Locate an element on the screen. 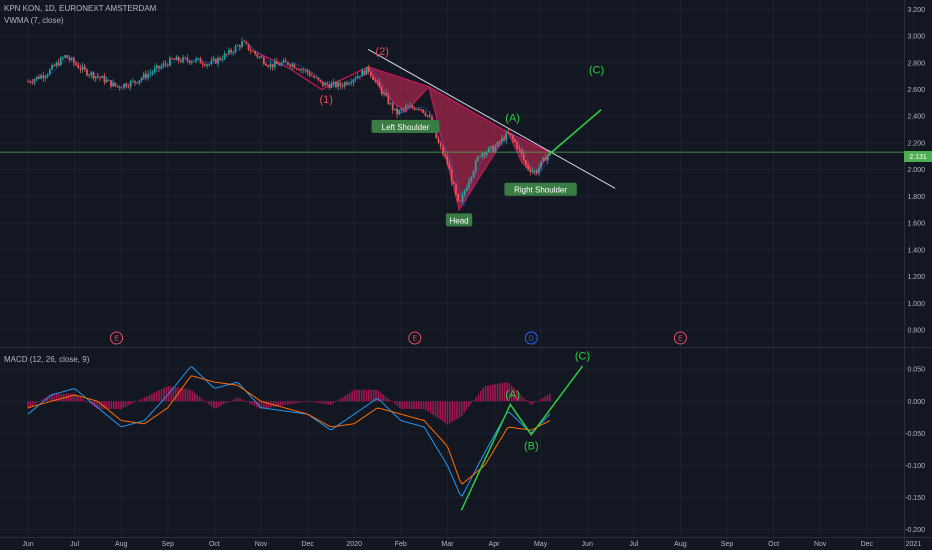 This screenshot has height=550, width=932. macd-wave-path is located at coordinates (522, 438).